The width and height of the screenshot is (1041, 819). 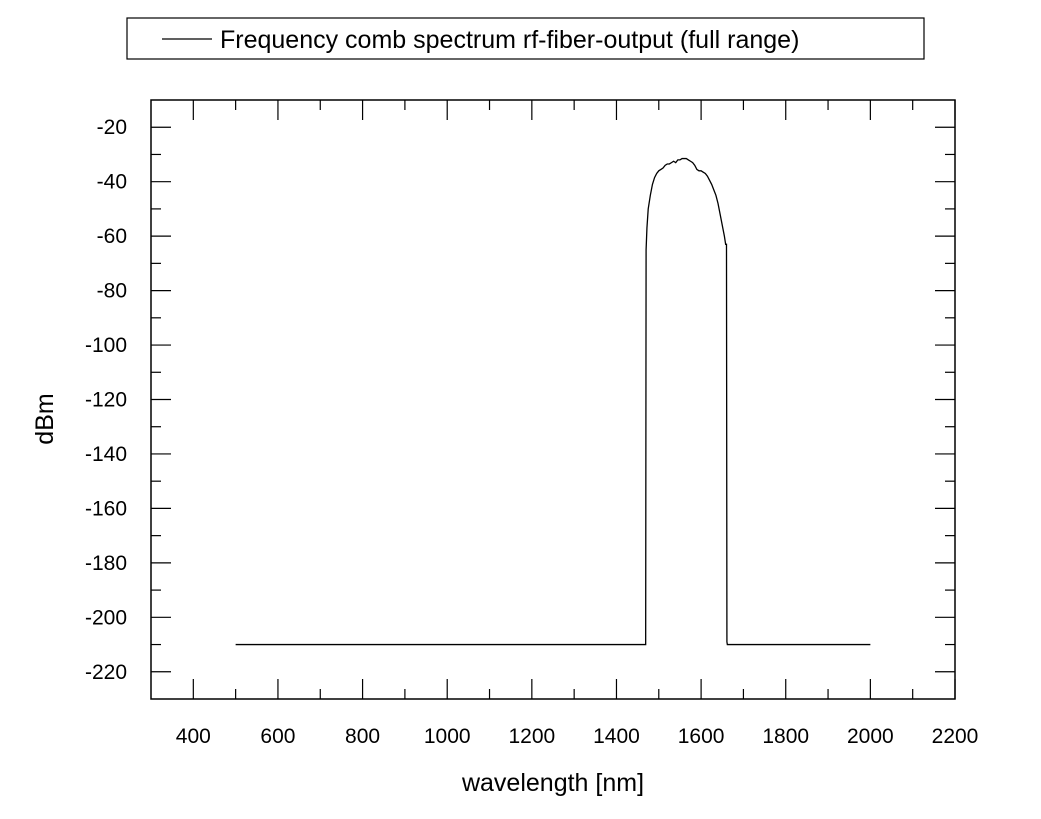 I want to click on y-tick-label: -180, so click(x=106, y=563).